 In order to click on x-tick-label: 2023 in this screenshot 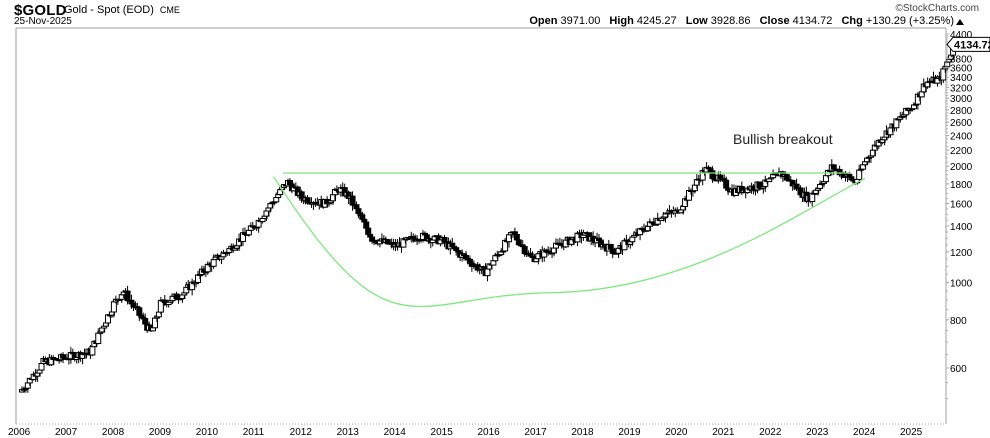, I will do `click(817, 432)`.